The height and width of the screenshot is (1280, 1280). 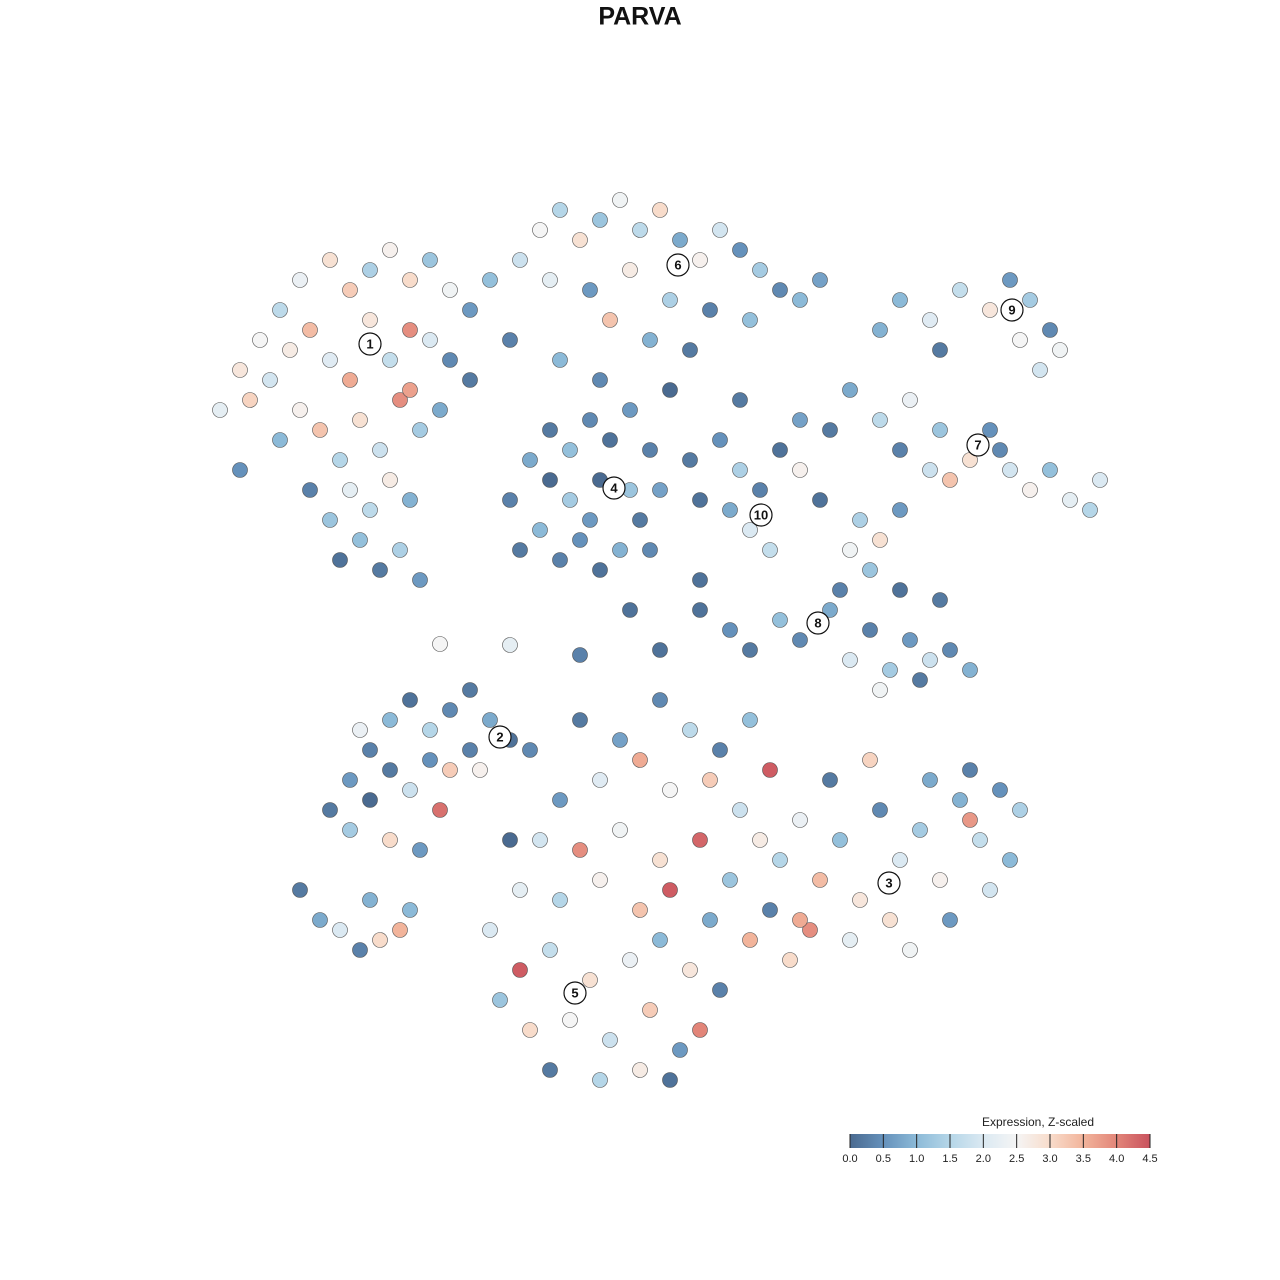 I want to click on cluster-label: 2, so click(x=500, y=737).